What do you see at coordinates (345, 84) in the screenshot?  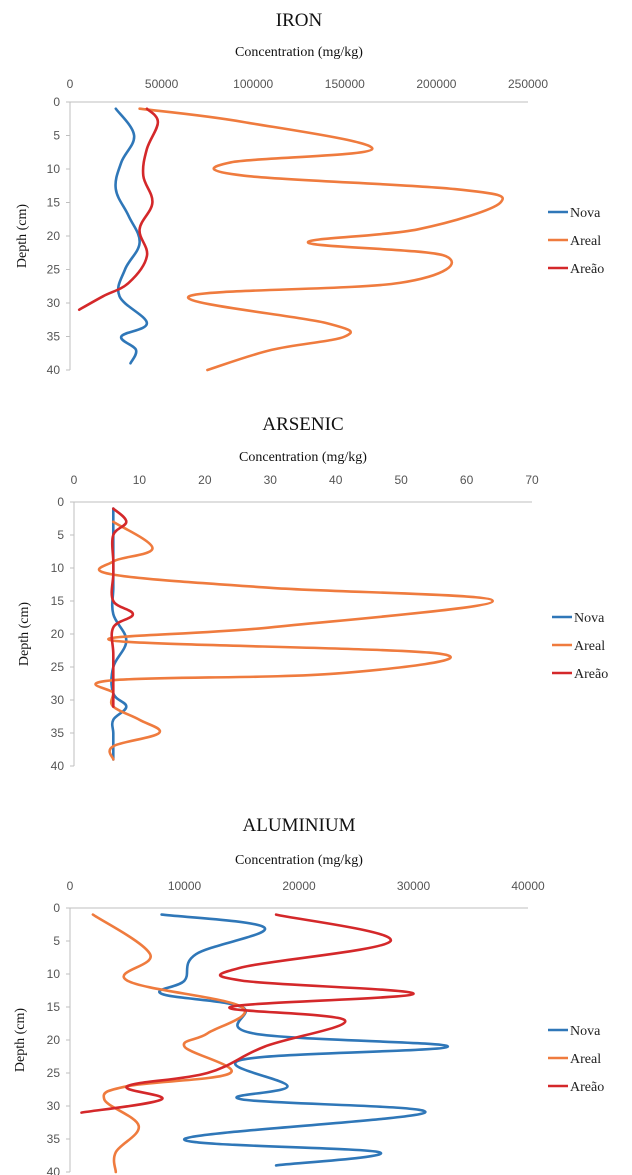 I see `x-tick-label: 150000` at bounding box center [345, 84].